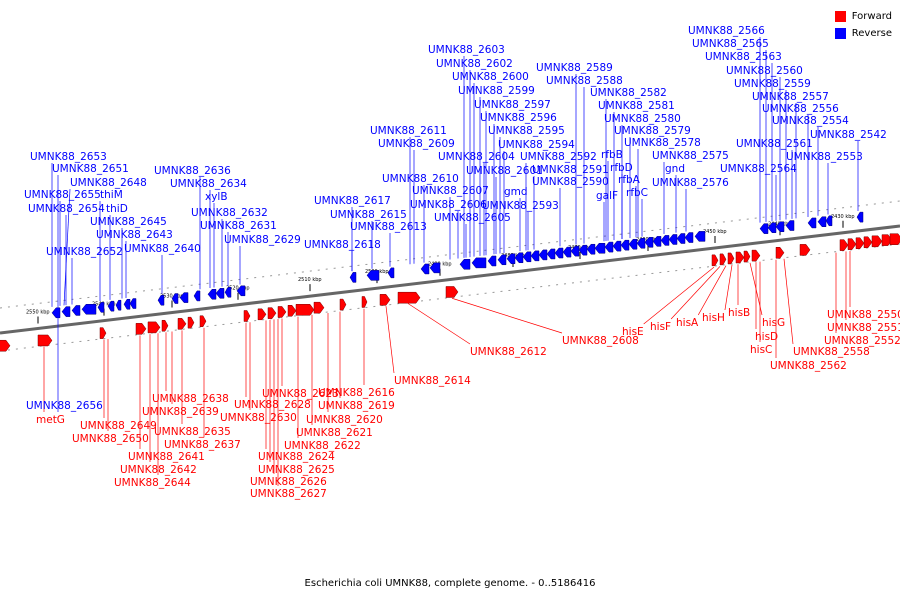 The width and height of the screenshot is (900, 600). I want to click on gene-label: UMNK88_2624, so click(296, 457).